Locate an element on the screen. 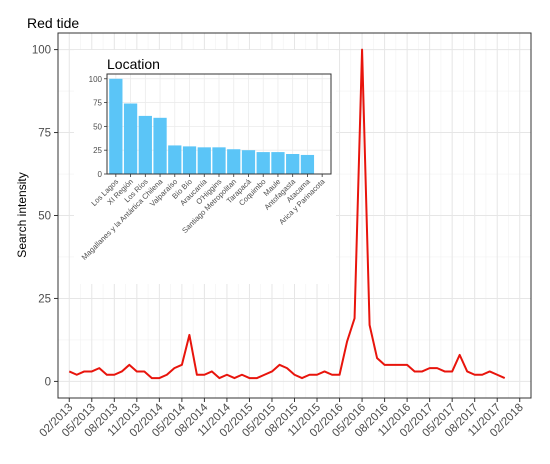 This screenshot has height=464, width=550. inset-y-axis: 0 25 50 75 100 is located at coordinates (98, 127).